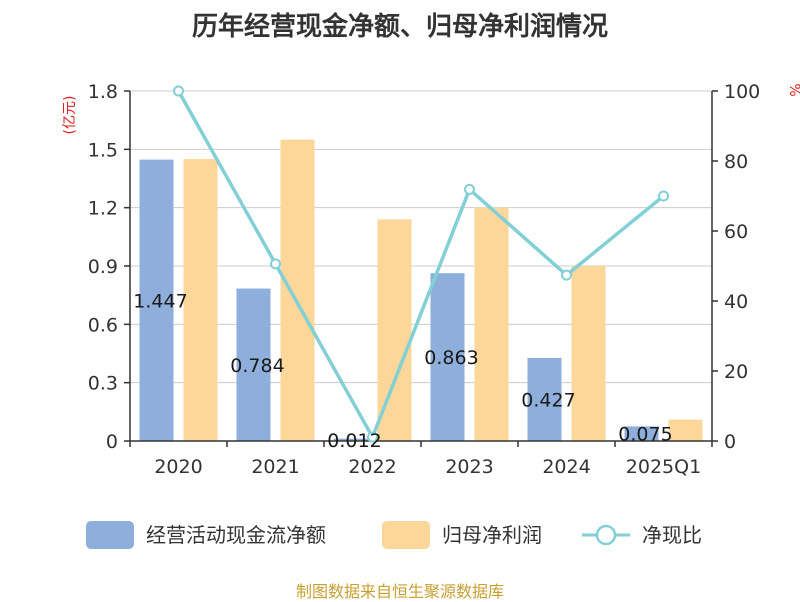 The width and height of the screenshot is (800, 602). Describe the element at coordinates (566, 467) in the screenshot. I see `x-tick-label: 2024` at that location.